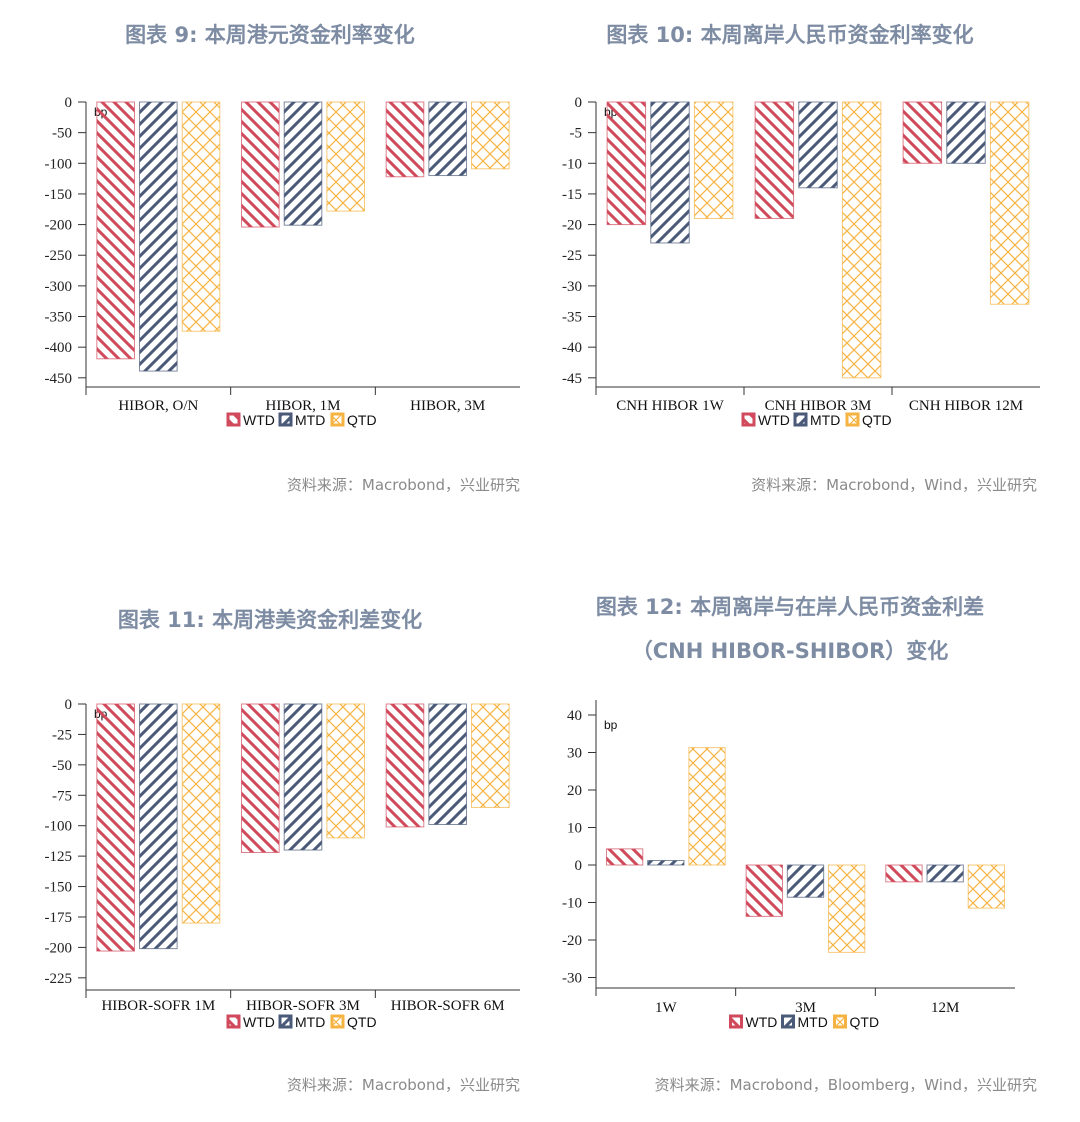 This screenshot has height=1122, width=1080. Describe the element at coordinates (966, 406) in the screenshot. I see `category-label: CNH HIBOR 12M` at that location.